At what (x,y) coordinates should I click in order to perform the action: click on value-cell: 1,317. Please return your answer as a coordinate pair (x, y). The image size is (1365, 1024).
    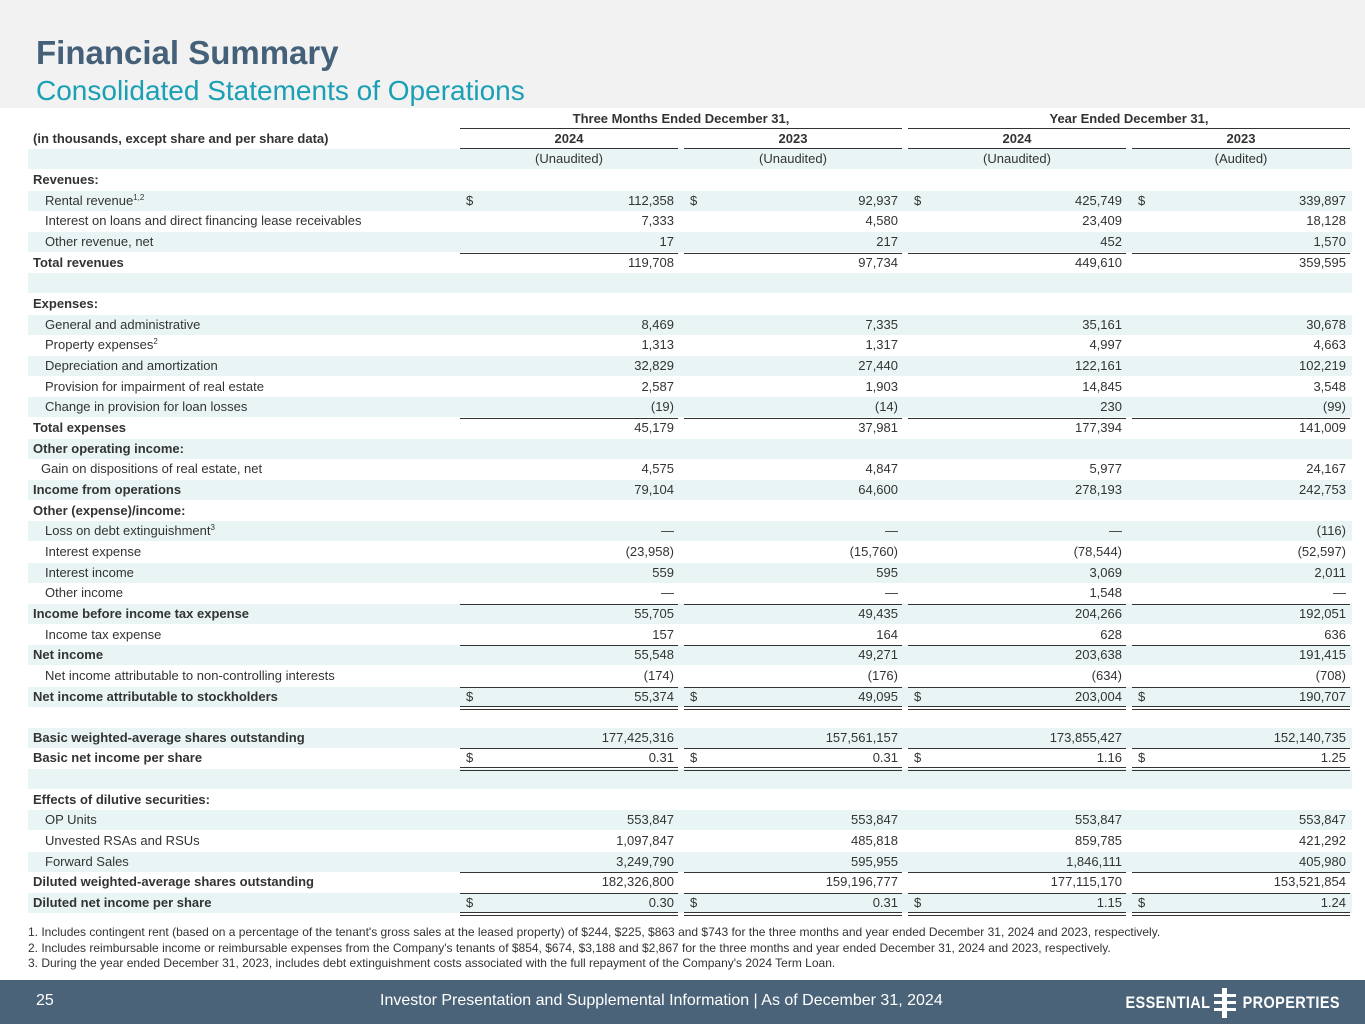
    Looking at the image, I should click on (881, 345).